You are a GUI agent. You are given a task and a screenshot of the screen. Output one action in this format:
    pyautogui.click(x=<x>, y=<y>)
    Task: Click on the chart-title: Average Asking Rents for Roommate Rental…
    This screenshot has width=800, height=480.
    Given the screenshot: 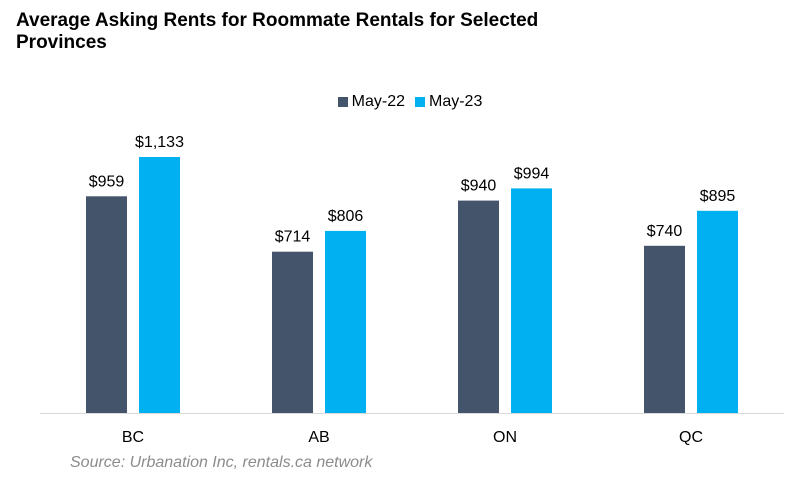 What is the action you would take?
    pyautogui.click(x=277, y=31)
    